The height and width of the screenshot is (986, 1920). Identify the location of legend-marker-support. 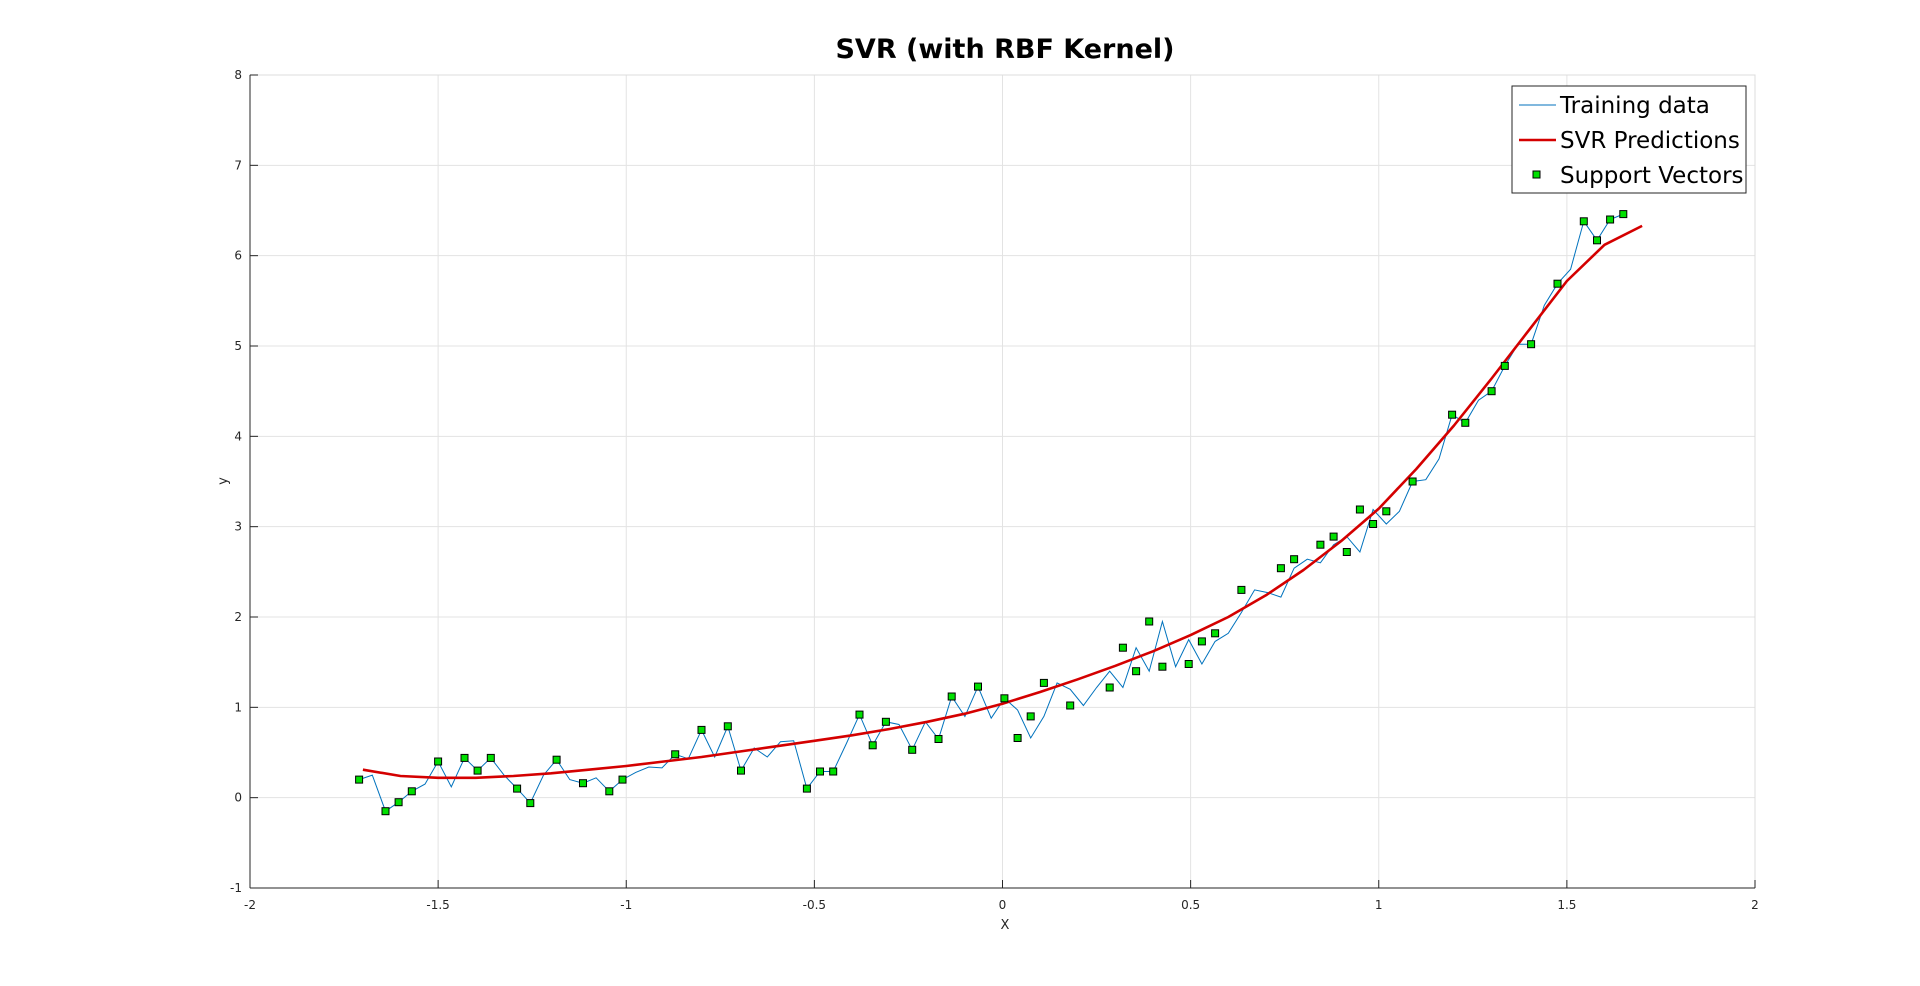
(1536, 174).